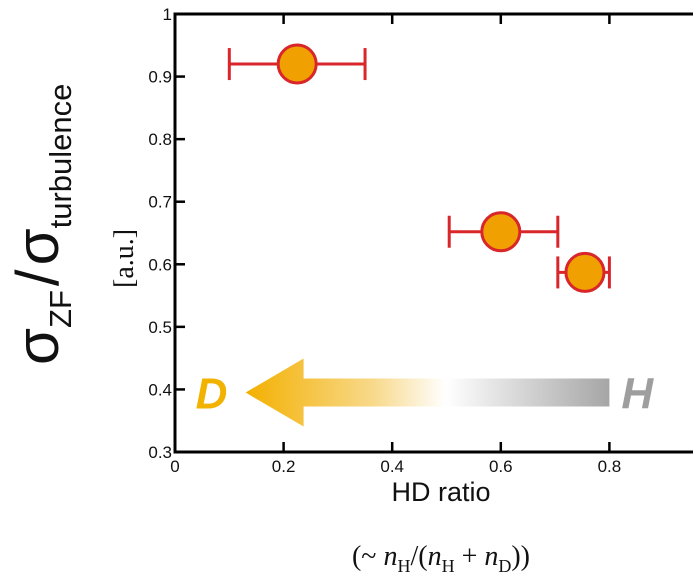 This screenshot has height=578, width=693. I want to click on d-to-h-arrow-shape, so click(427, 392).